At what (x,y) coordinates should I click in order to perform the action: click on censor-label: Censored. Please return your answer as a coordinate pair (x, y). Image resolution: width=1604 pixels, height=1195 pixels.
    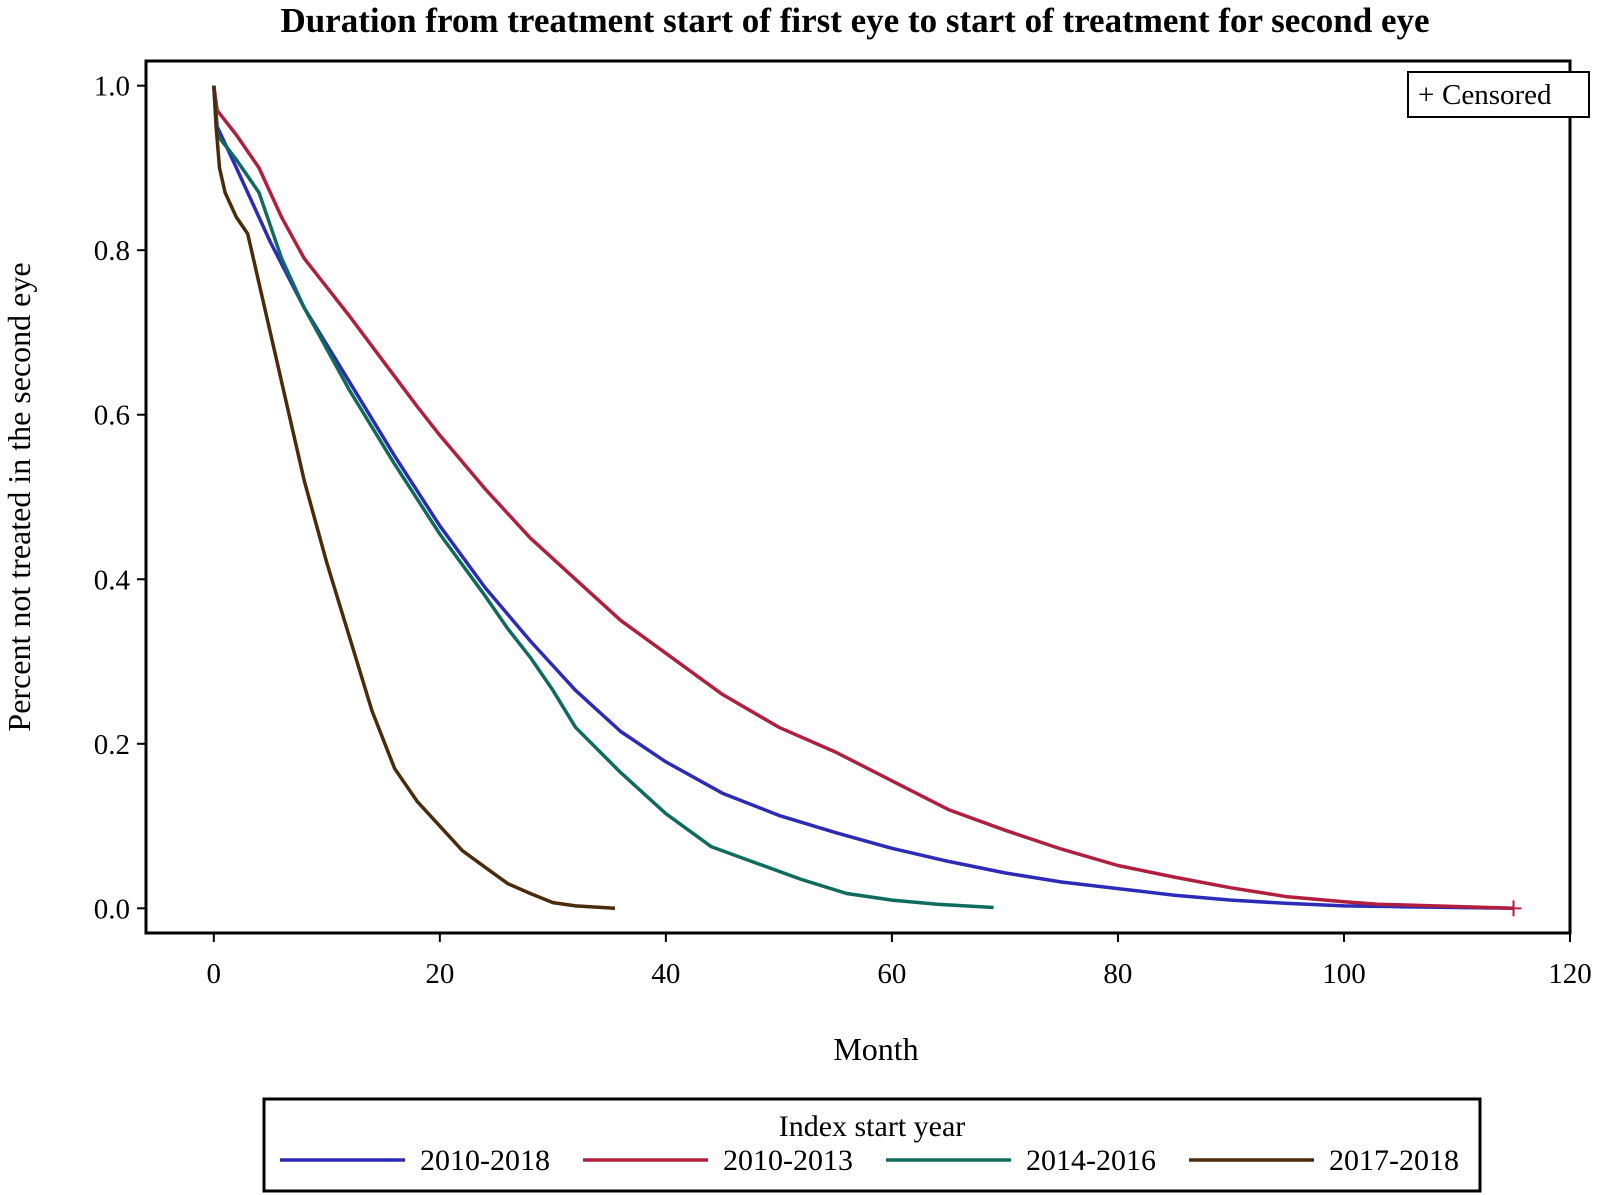
    Looking at the image, I should click on (1497, 95).